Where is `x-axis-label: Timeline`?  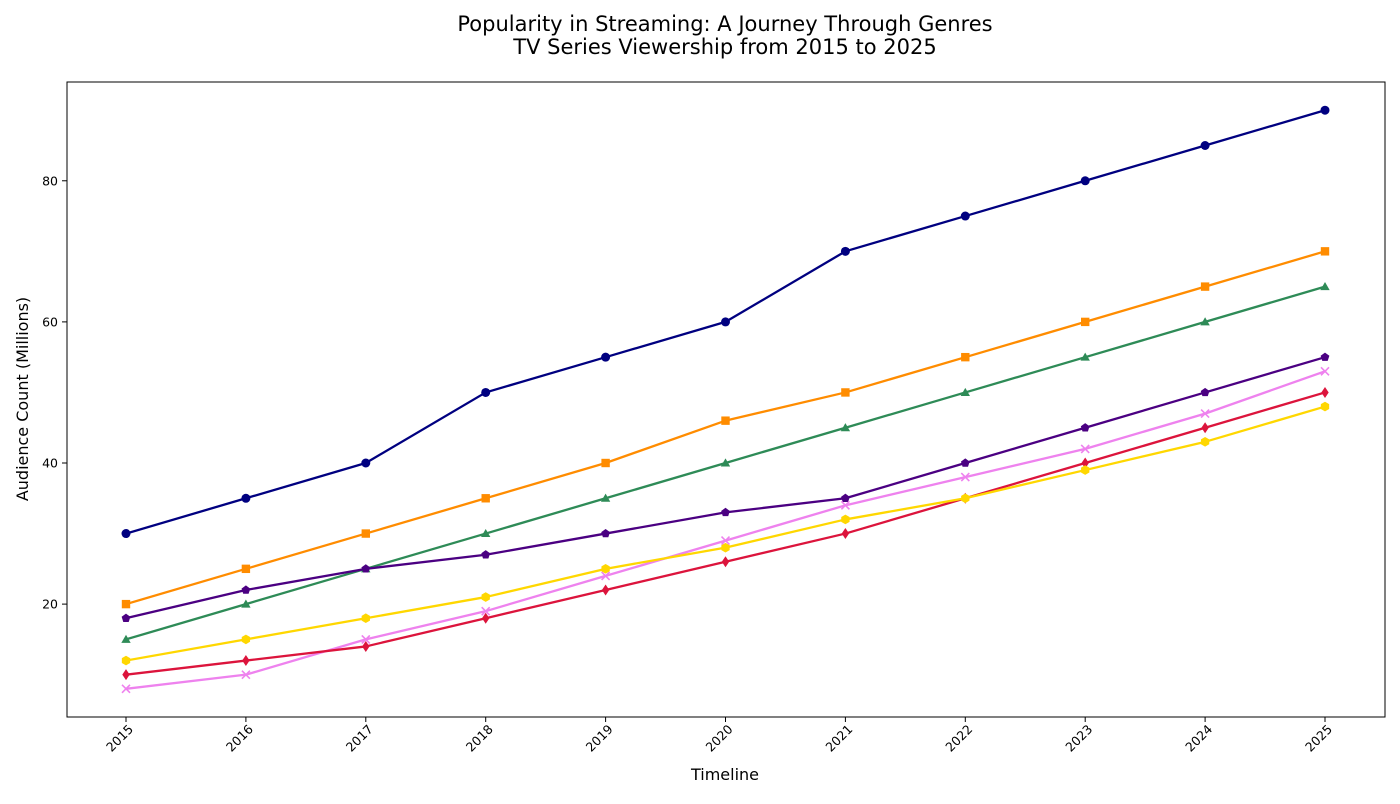 x-axis-label: Timeline is located at coordinates (724, 774).